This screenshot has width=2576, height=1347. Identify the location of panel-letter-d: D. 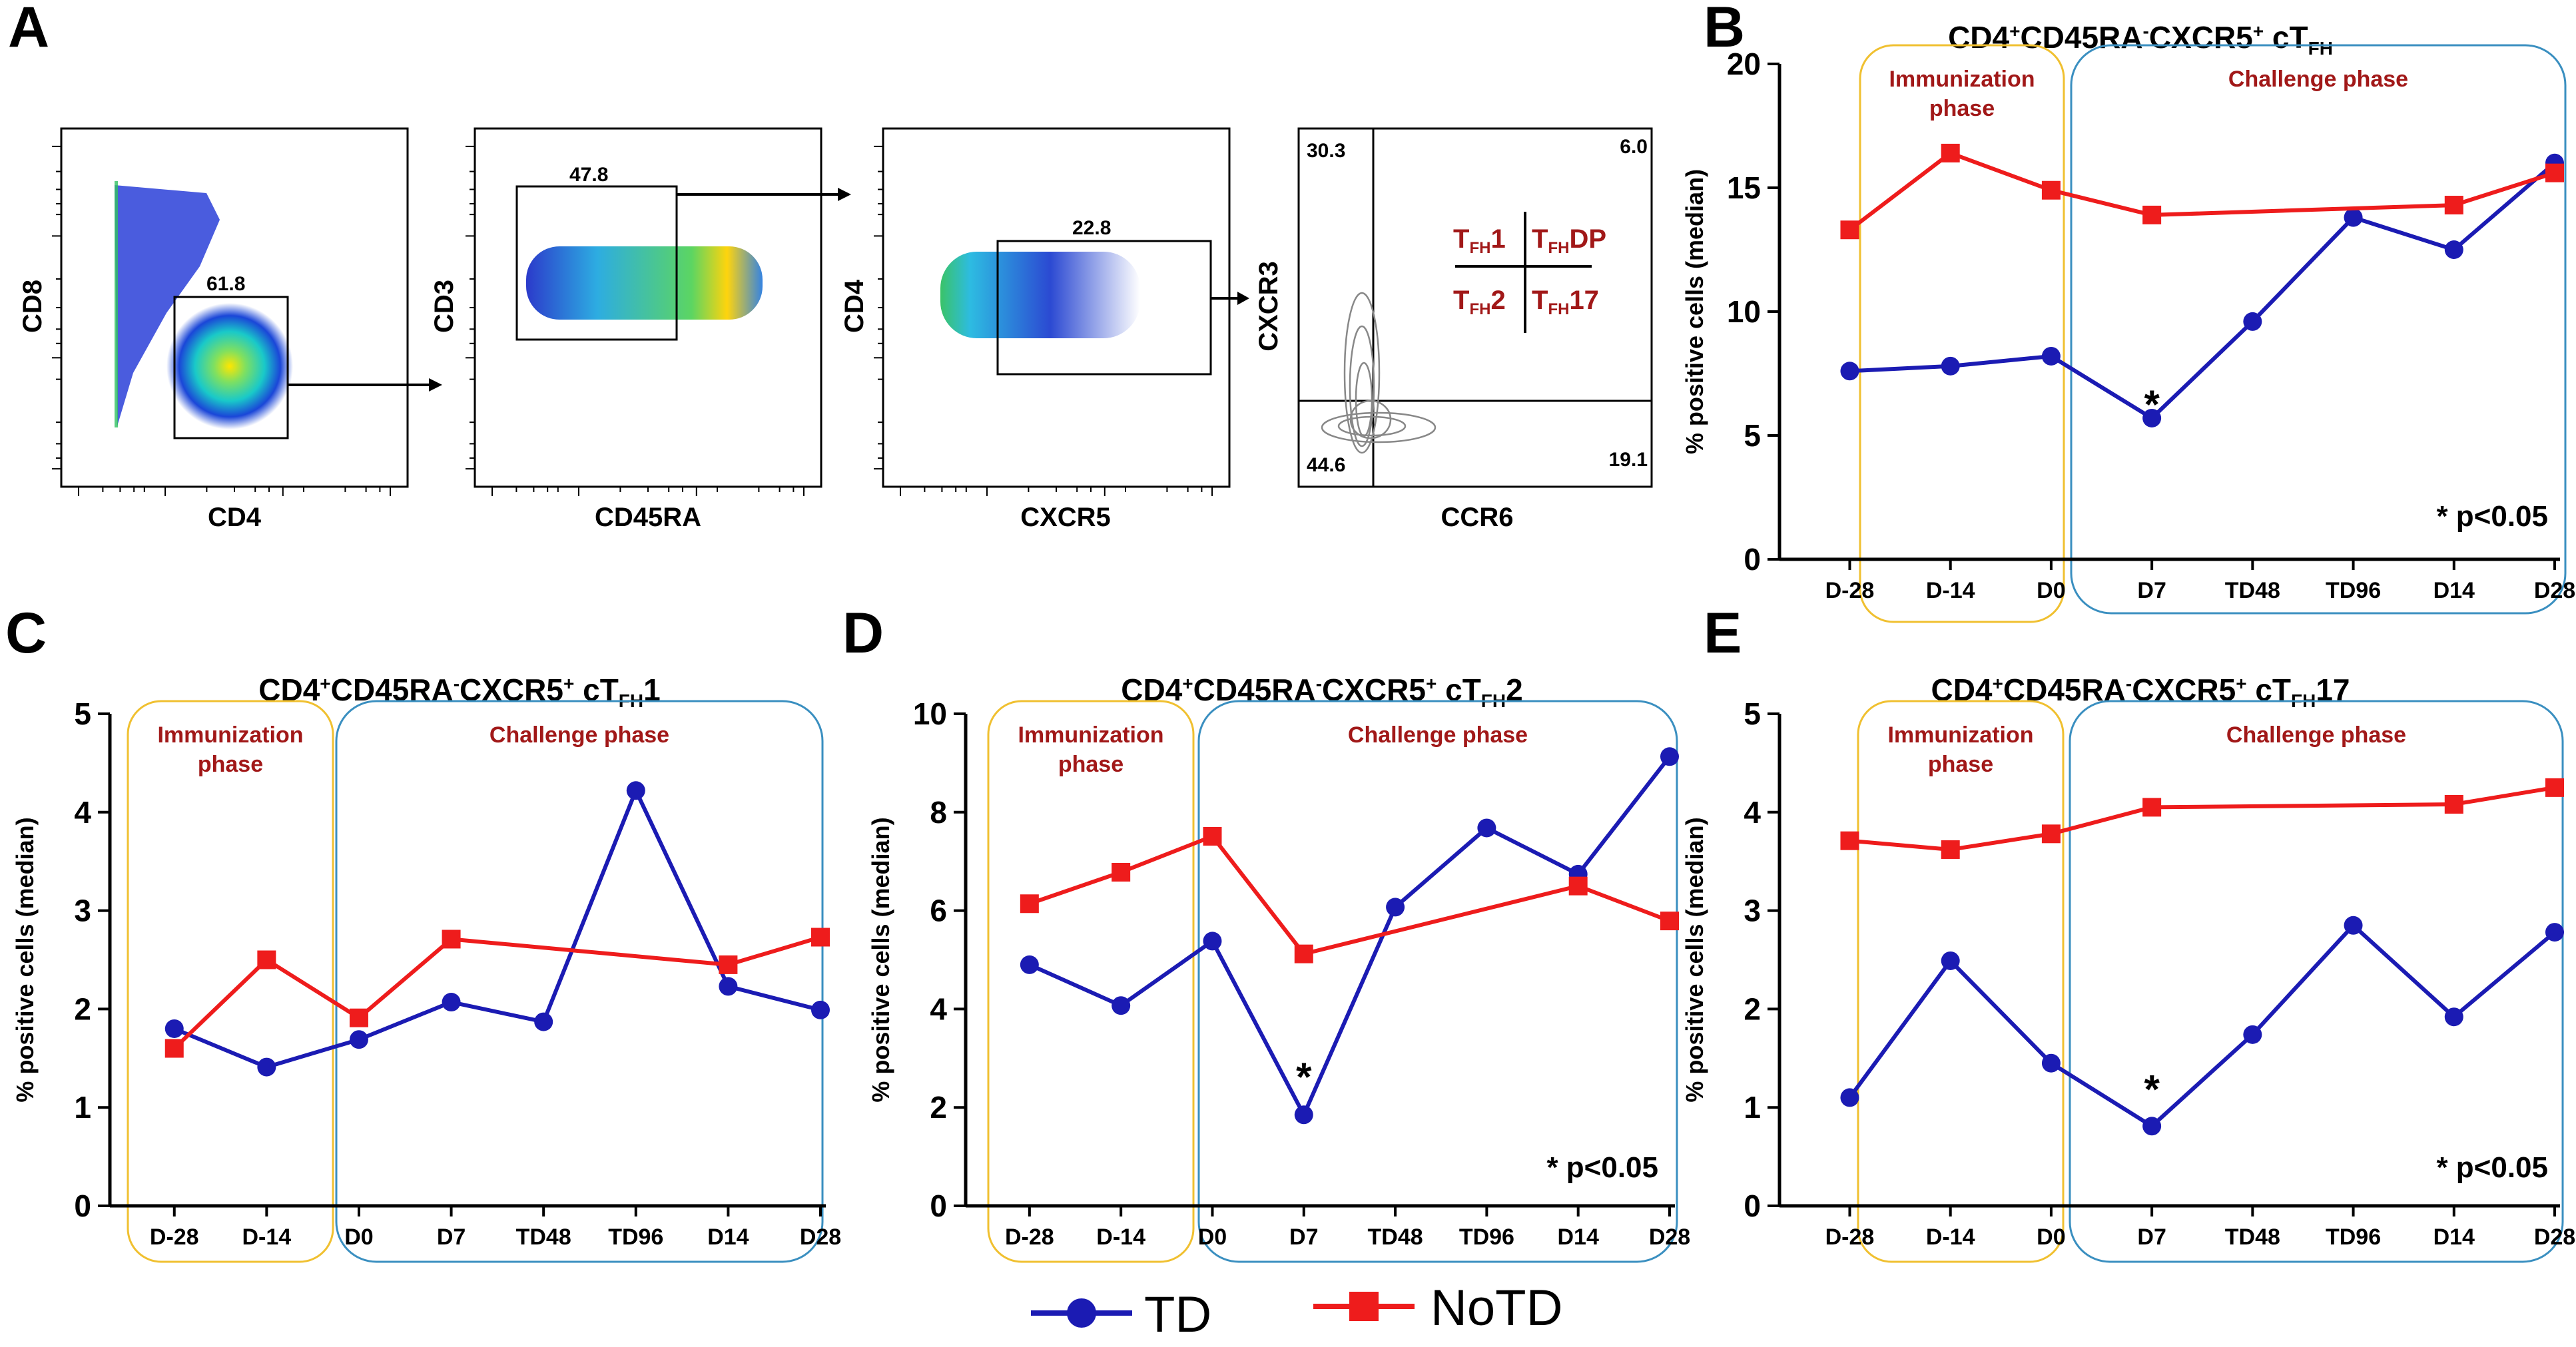
(863, 633).